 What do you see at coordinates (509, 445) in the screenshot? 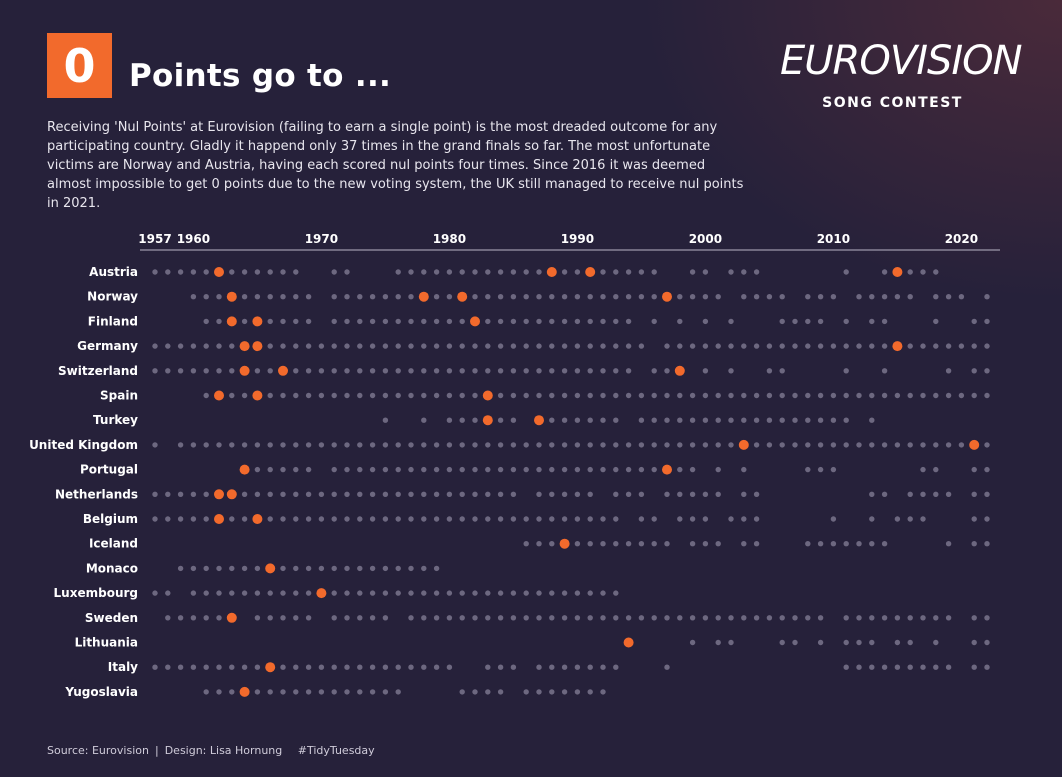
I see `country-row: United Kingdom` at bounding box center [509, 445].